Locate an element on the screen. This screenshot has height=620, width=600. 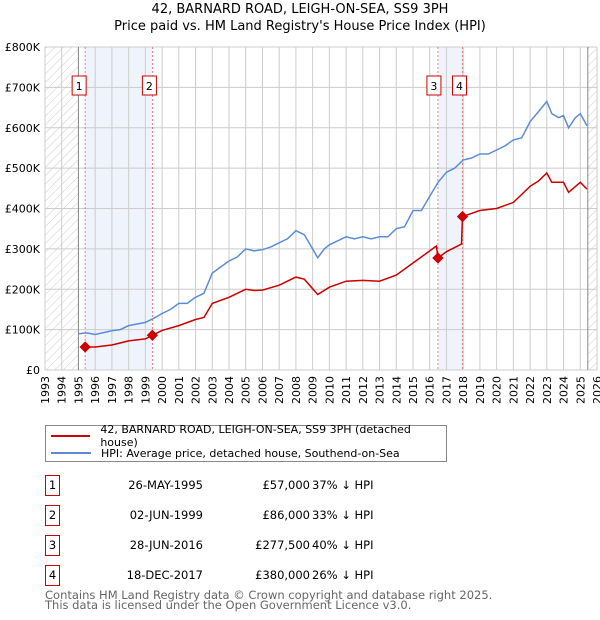
sale-marker-label: 2 is located at coordinates (149, 86).